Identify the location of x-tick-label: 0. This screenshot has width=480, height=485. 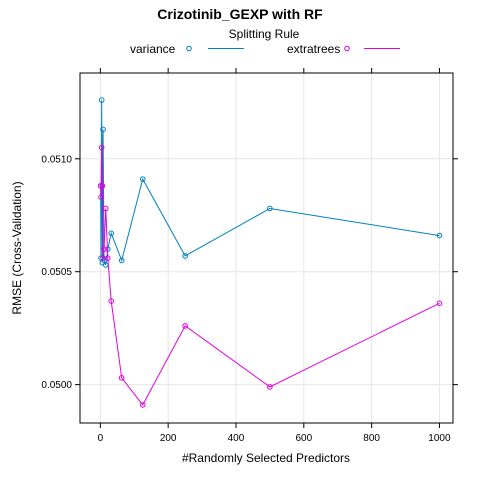
(101, 438).